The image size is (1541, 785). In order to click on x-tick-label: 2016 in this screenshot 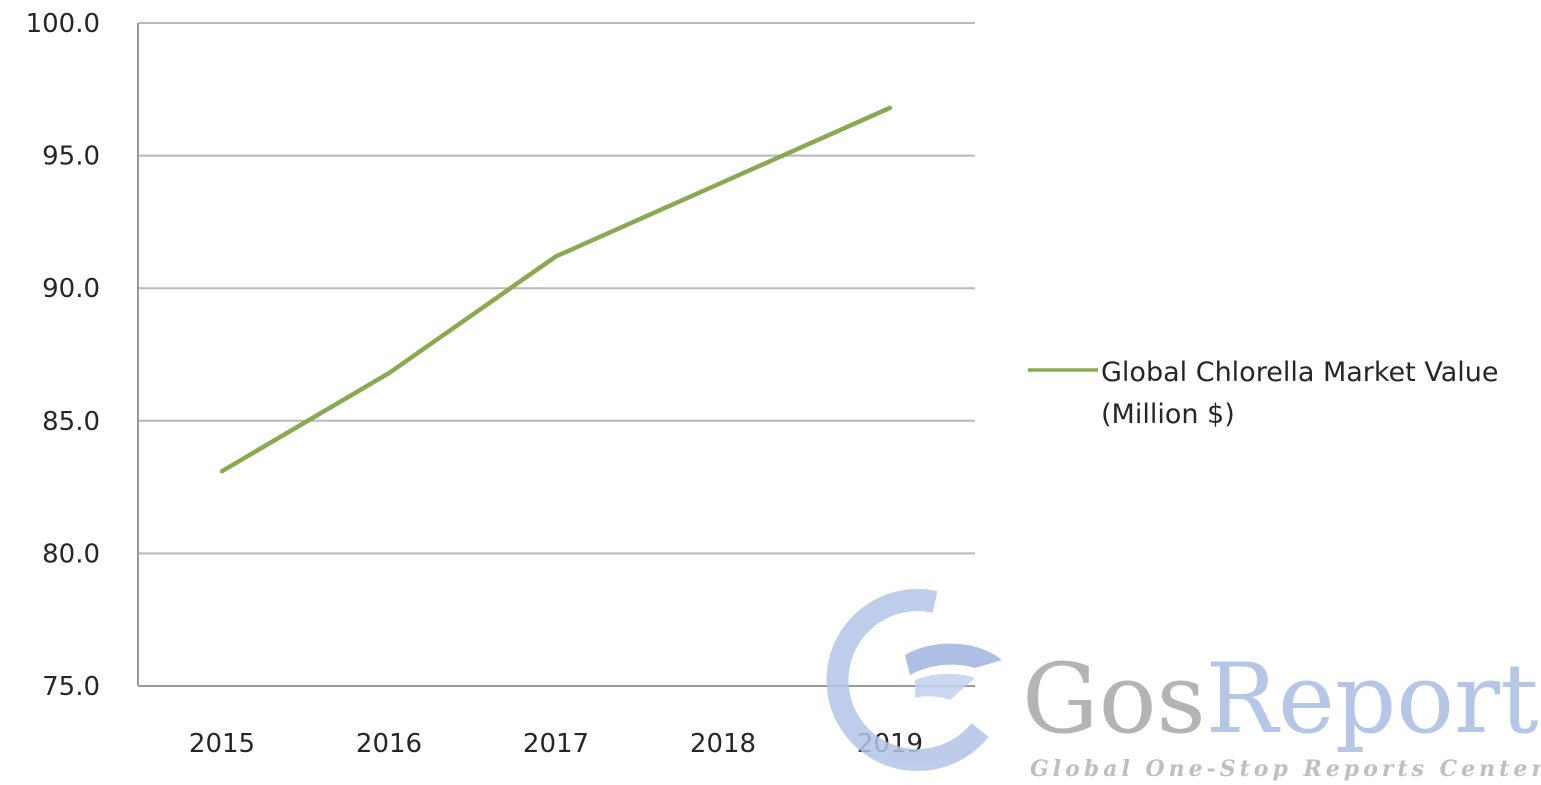, I will do `click(389, 744)`.